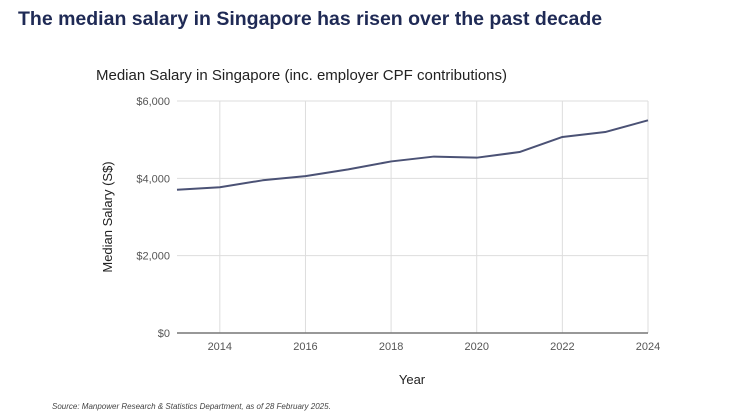 The height and width of the screenshot is (420, 747). I want to click on y-axis-label: Median Salary (S$), so click(107, 216).